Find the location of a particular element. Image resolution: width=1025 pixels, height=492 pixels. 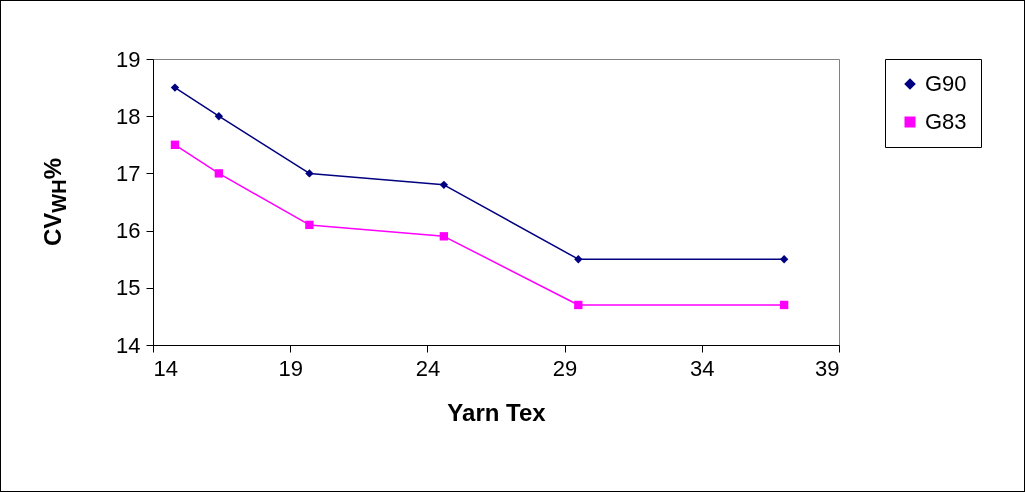

legend-label: G90 is located at coordinates (946, 83).